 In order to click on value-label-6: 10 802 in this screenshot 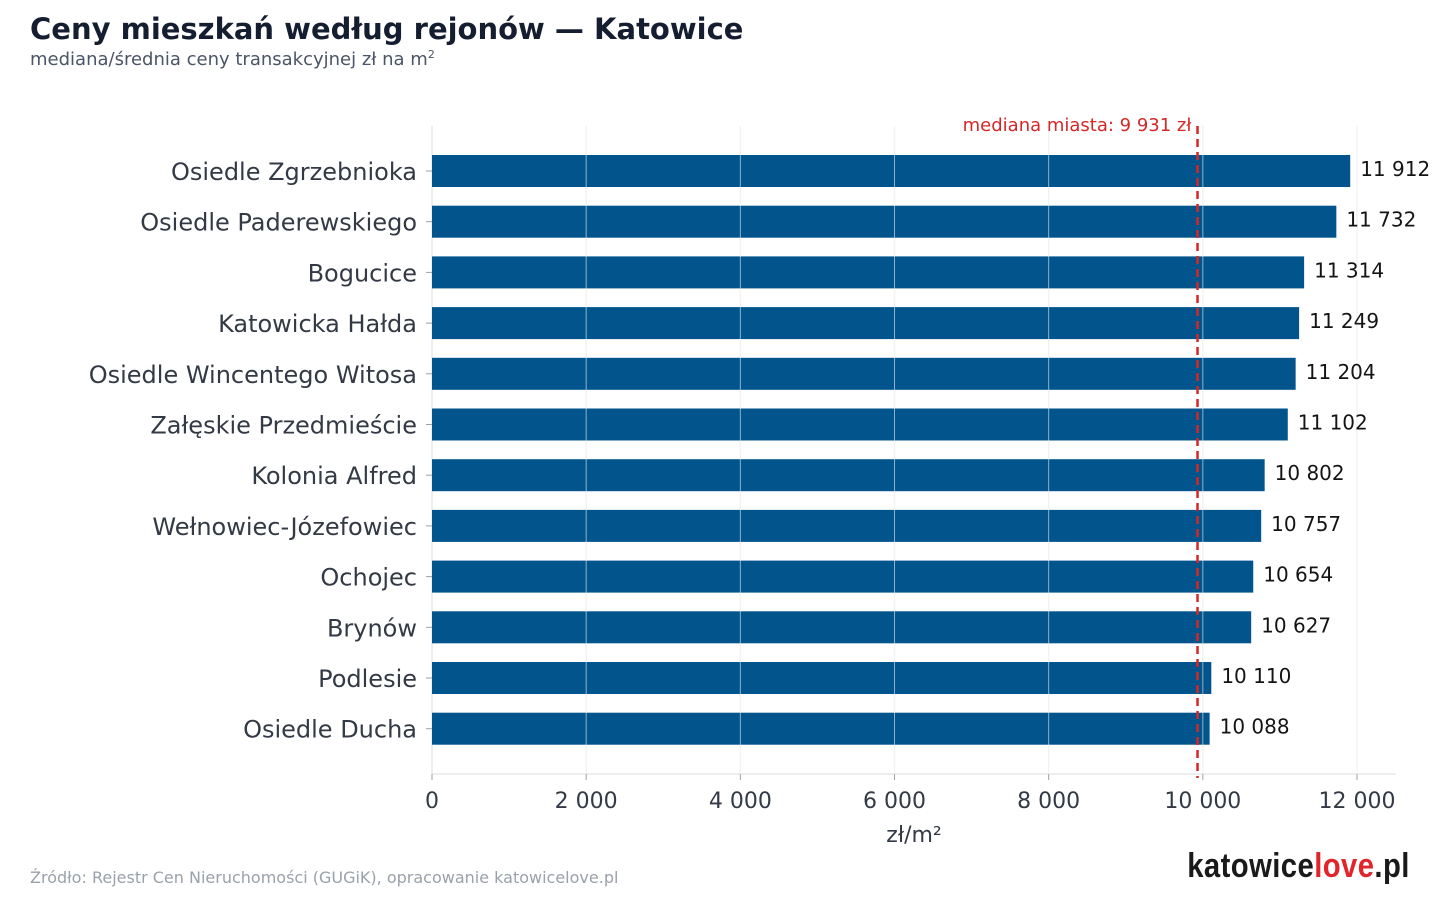, I will do `click(1310, 473)`.